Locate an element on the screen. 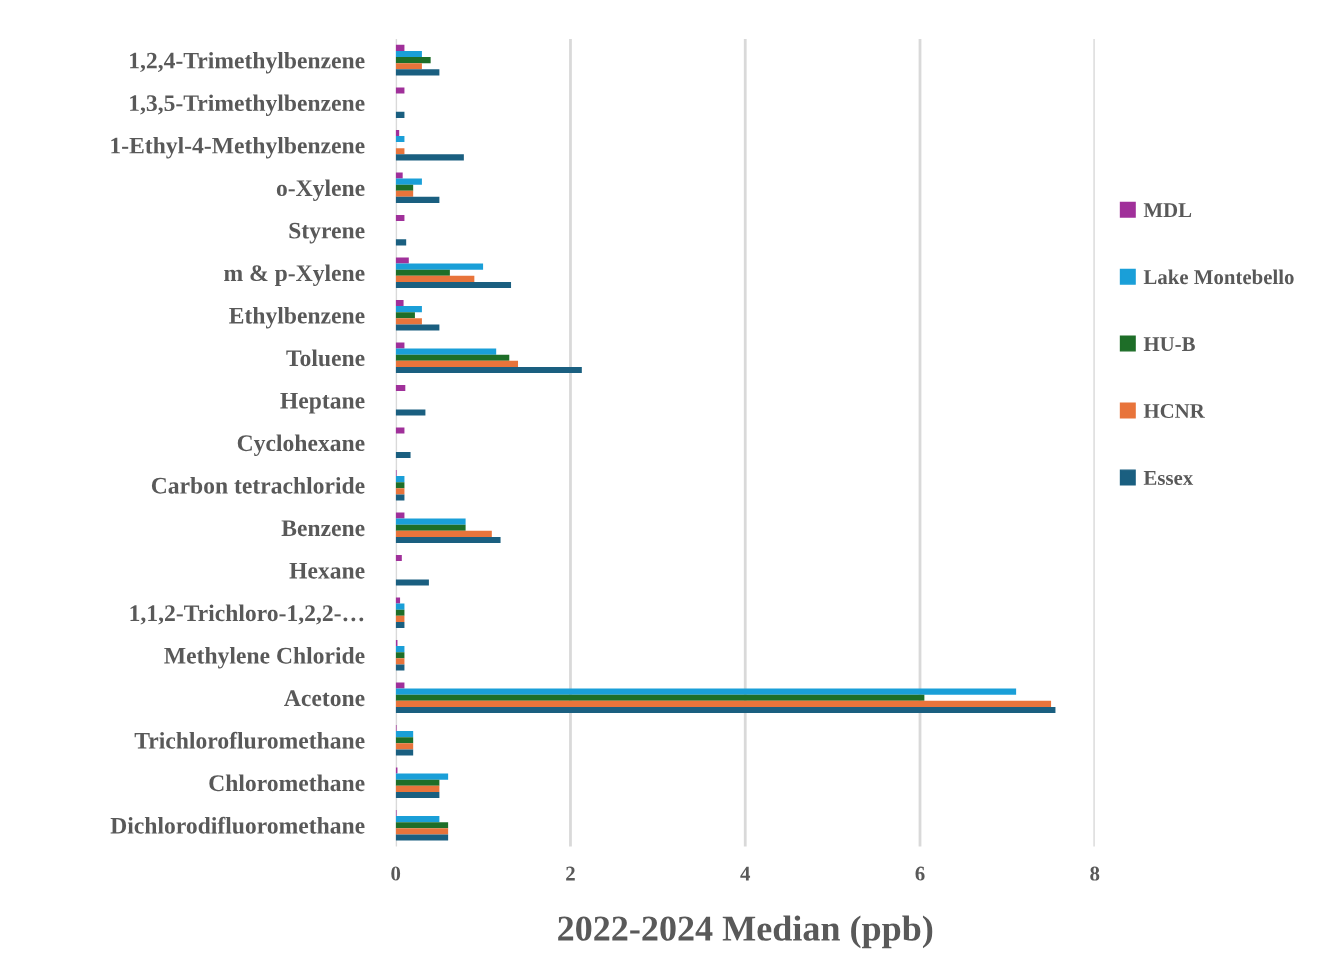 Image resolution: width=1319 pixels, height=973 pixels. legend-label: Lake Montebello is located at coordinates (1218, 277).